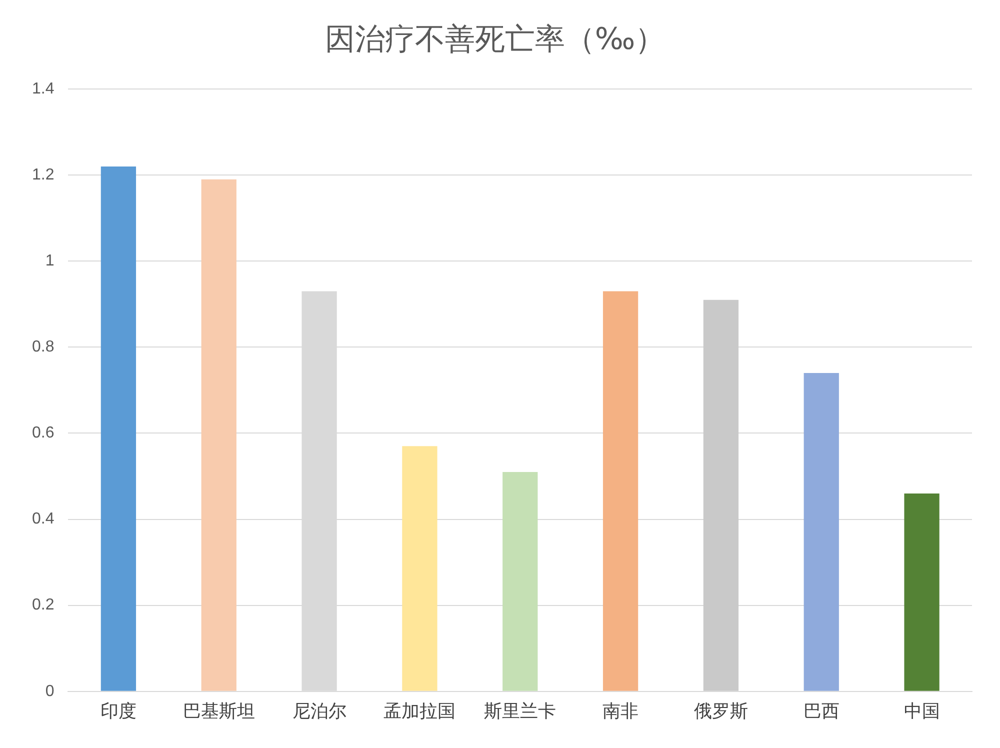  I want to click on y-tick-label: 1.4, so click(43, 89).